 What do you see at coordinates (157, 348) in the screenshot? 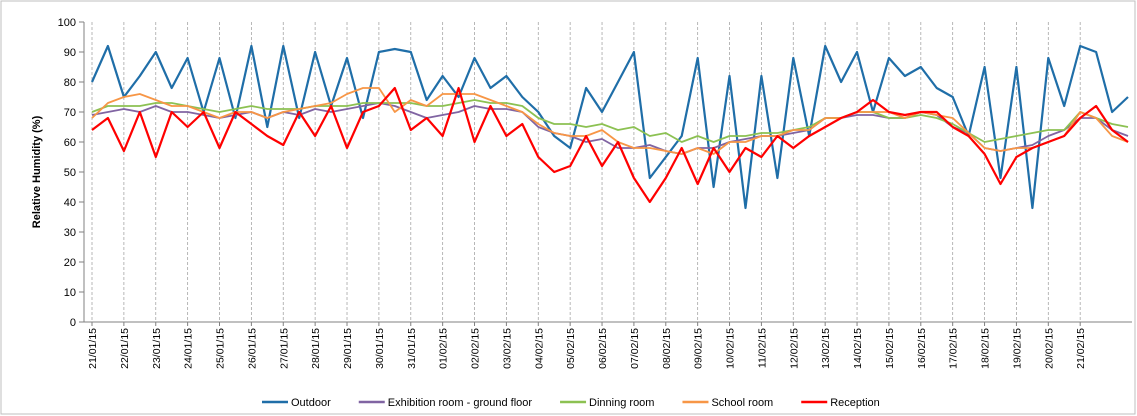
I see `x-tick-label: 23/01/15` at bounding box center [157, 348].